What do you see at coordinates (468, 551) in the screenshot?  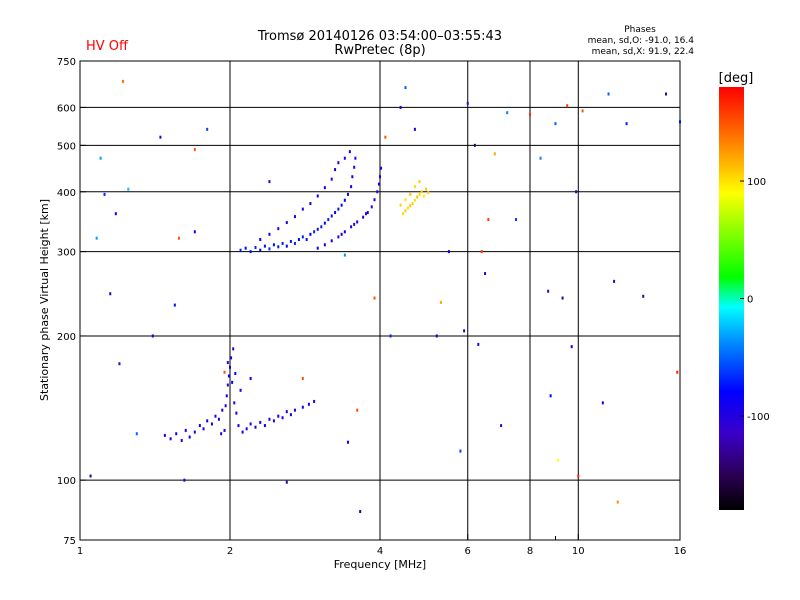 I see `x-tick-label: 6` at bounding box center [468, 551].